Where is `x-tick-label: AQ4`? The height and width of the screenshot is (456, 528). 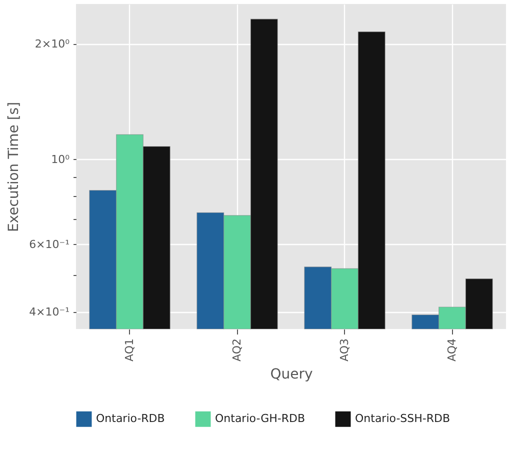 x-tick-label: AQ4 is located at coordinates (451, 350).